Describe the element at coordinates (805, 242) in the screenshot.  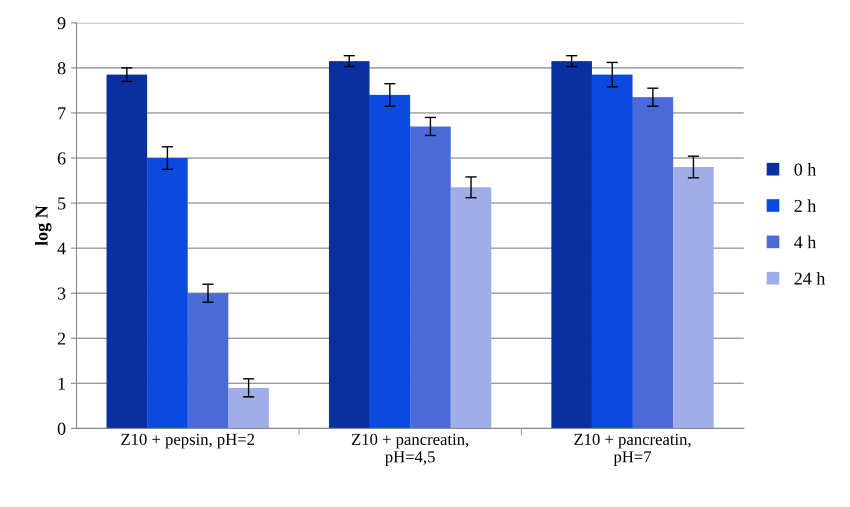
I see `legend-label: 4 h` at that location.